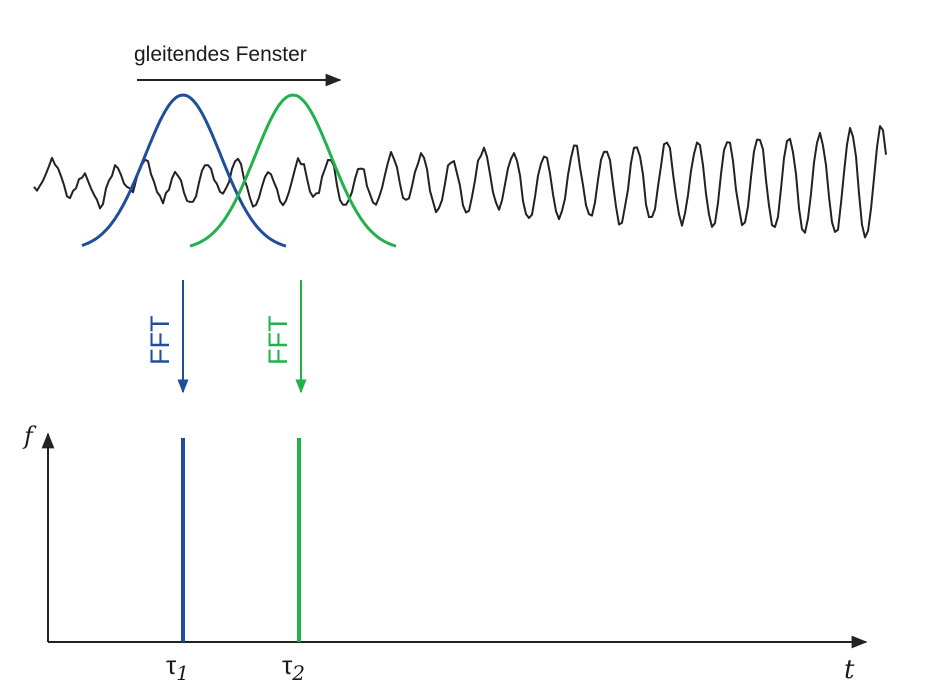  What do you see at coordinates (29, 436) in the screenshot?
I see `frequency-axis-label: f` at bounding box center [29, 436].